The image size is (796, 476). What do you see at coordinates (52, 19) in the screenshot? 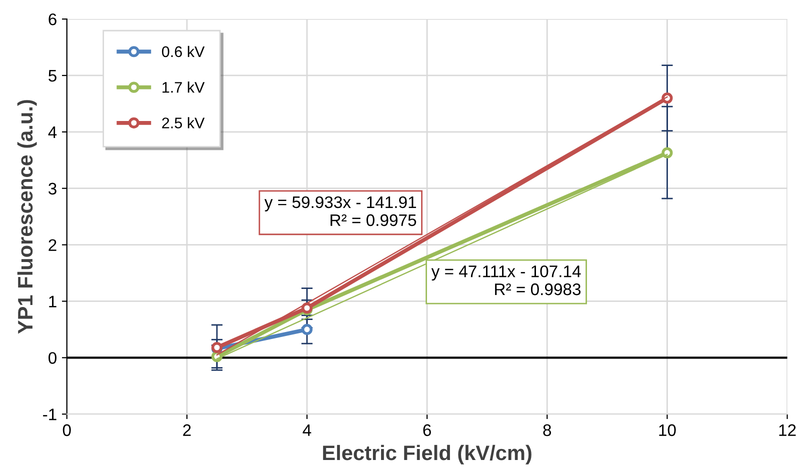
I see `y-tick-label: 6` at bounding box center [52, 19].